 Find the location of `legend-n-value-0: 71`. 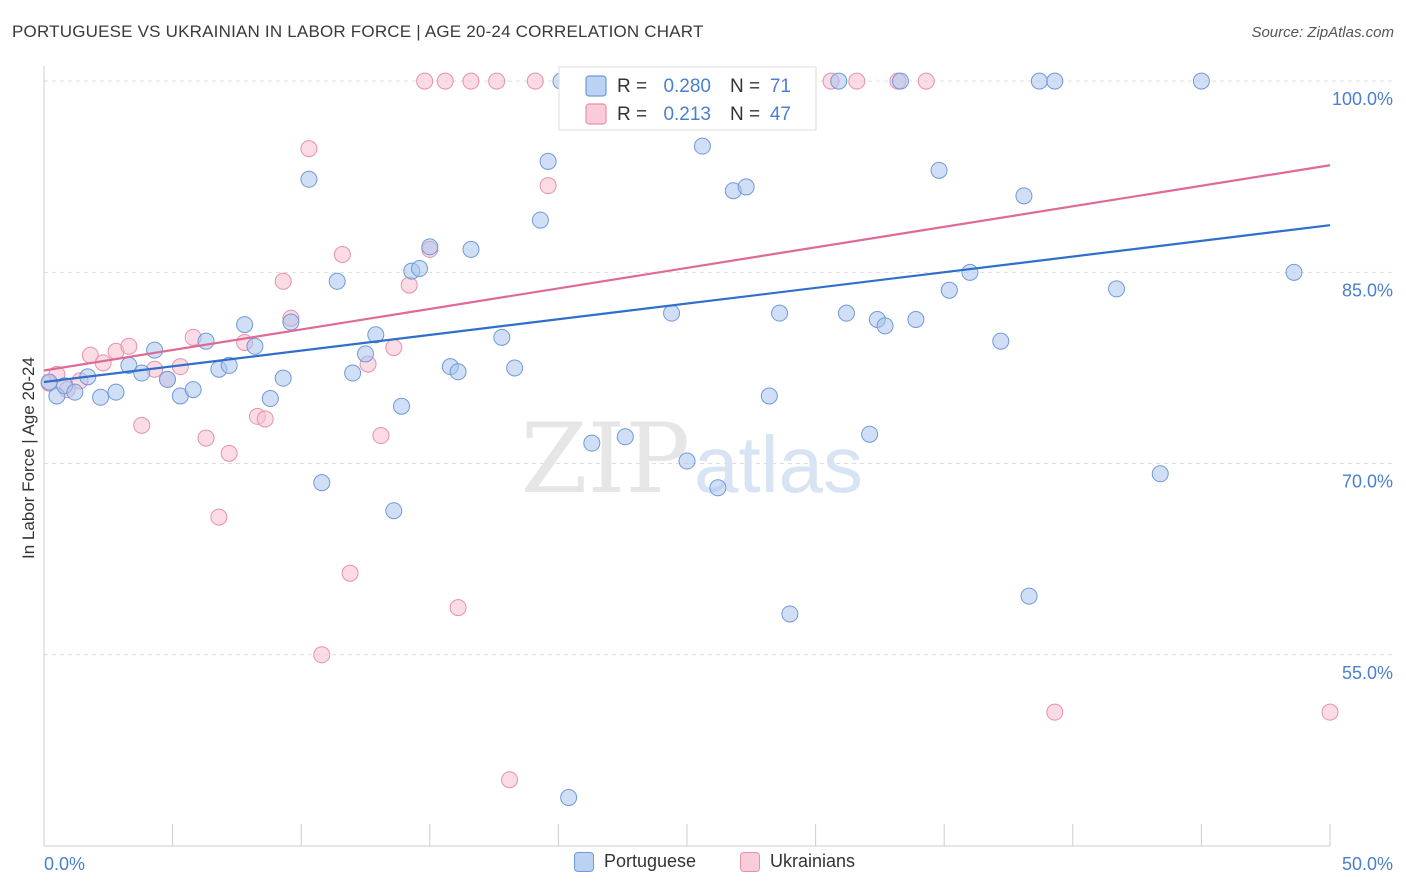

legend-n-value-0: 71 is located at coordinates (780, 86).